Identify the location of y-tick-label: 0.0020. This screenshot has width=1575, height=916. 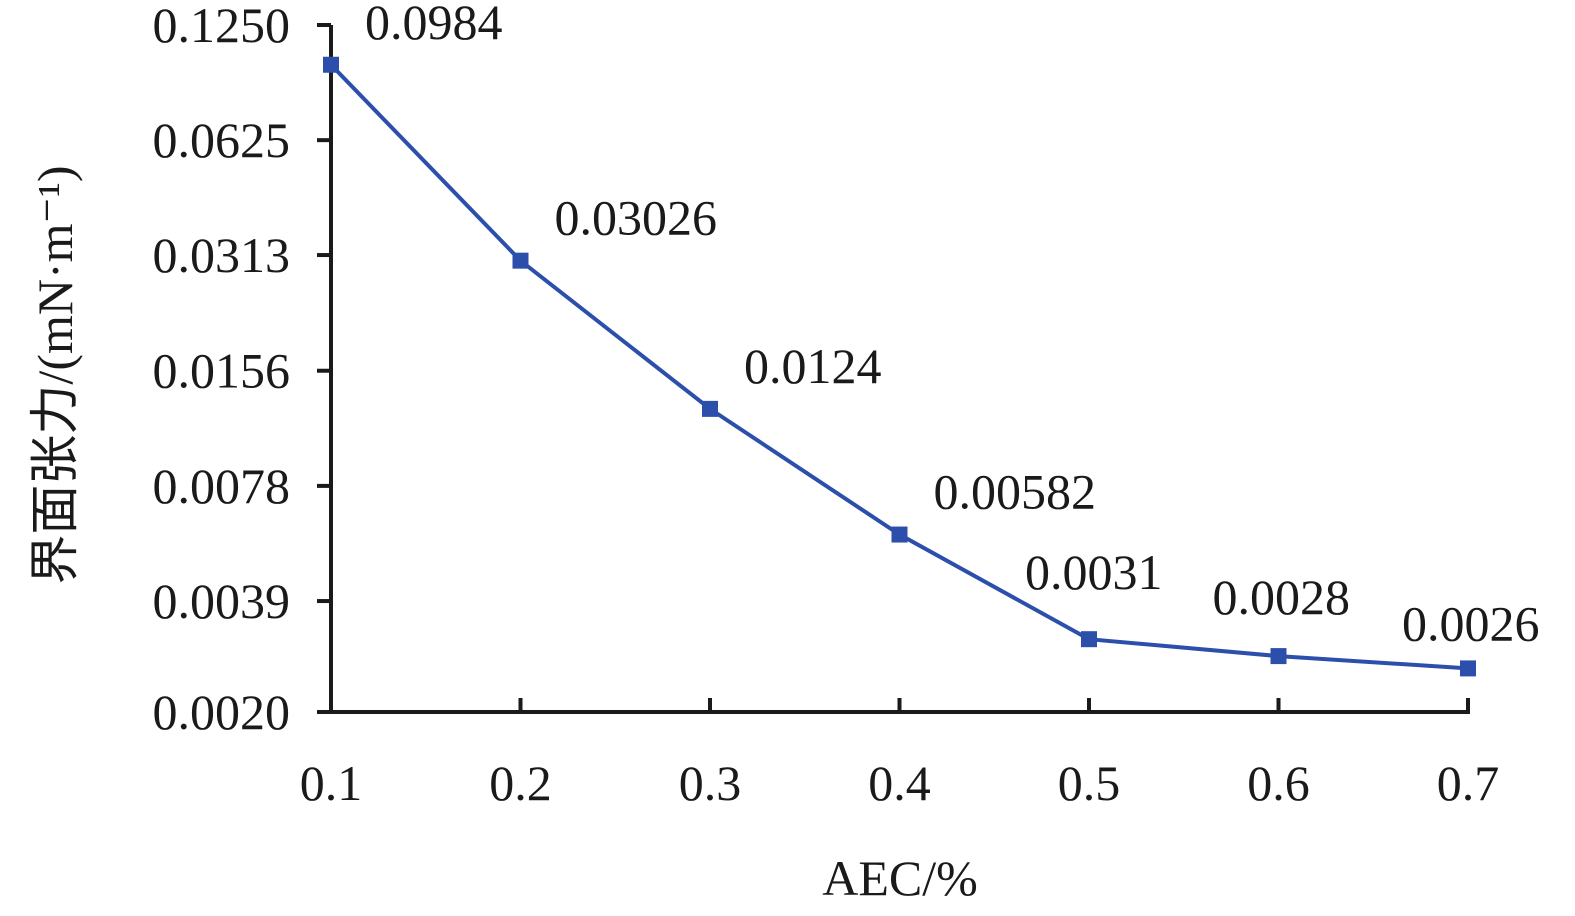
(222, 712).